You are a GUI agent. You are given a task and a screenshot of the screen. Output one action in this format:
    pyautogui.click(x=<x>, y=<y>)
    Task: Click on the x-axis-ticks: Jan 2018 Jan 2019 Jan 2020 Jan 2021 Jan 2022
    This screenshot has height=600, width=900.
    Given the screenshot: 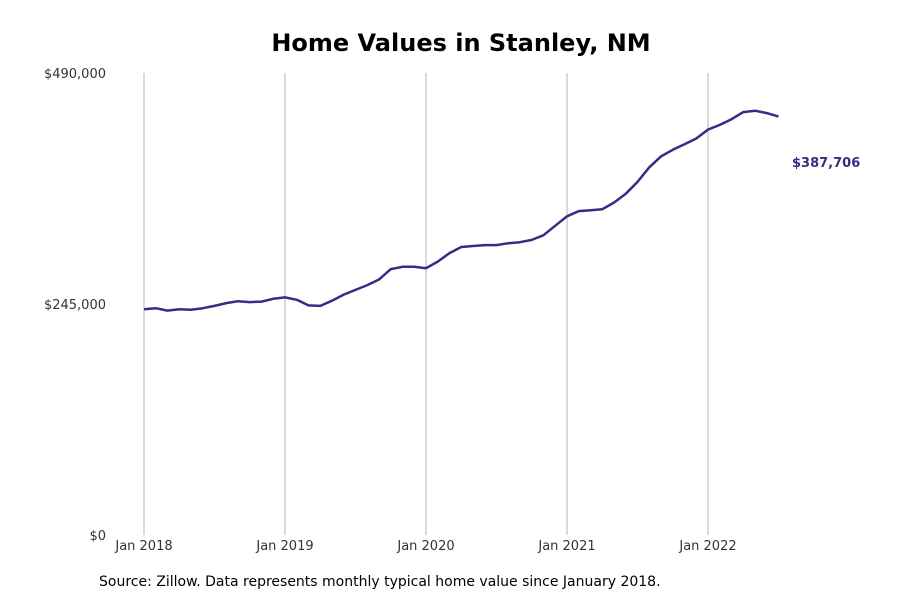 What is the action you would take?
    pyautogui.click(x=425, y=546)
    